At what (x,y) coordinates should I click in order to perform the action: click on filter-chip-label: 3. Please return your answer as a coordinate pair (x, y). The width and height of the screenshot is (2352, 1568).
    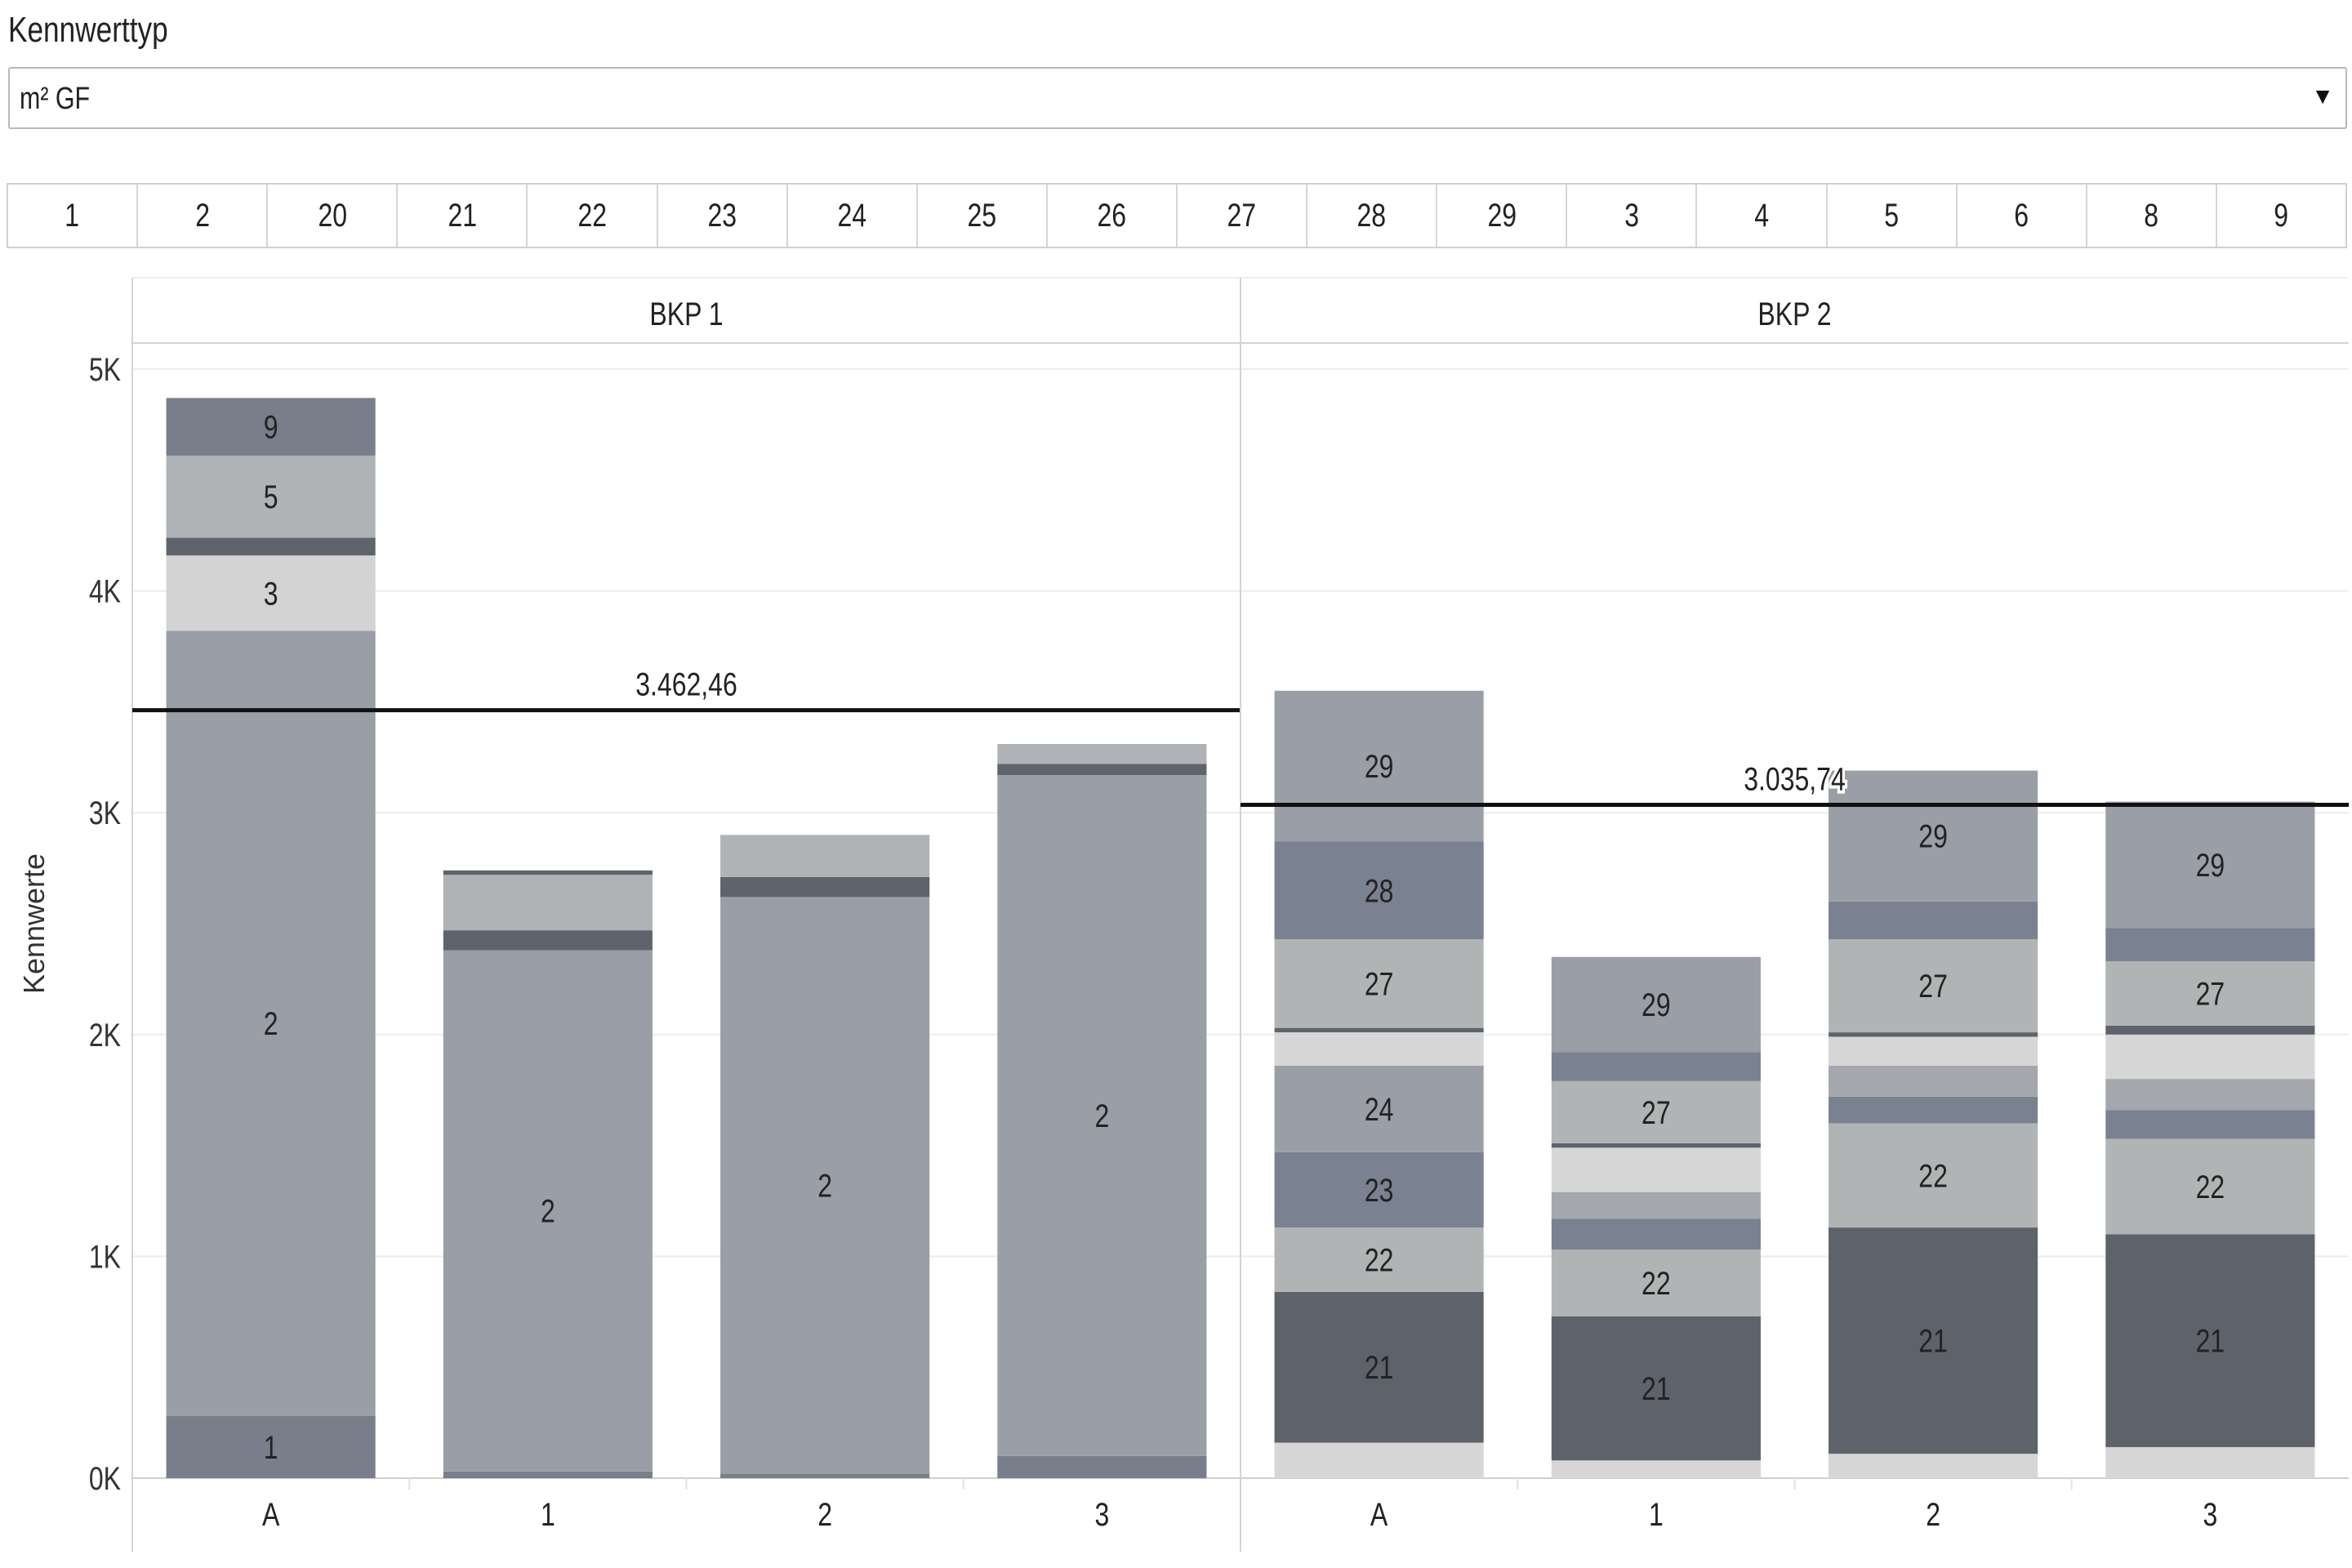
    Looking at the image, I should click on (1631, 216).